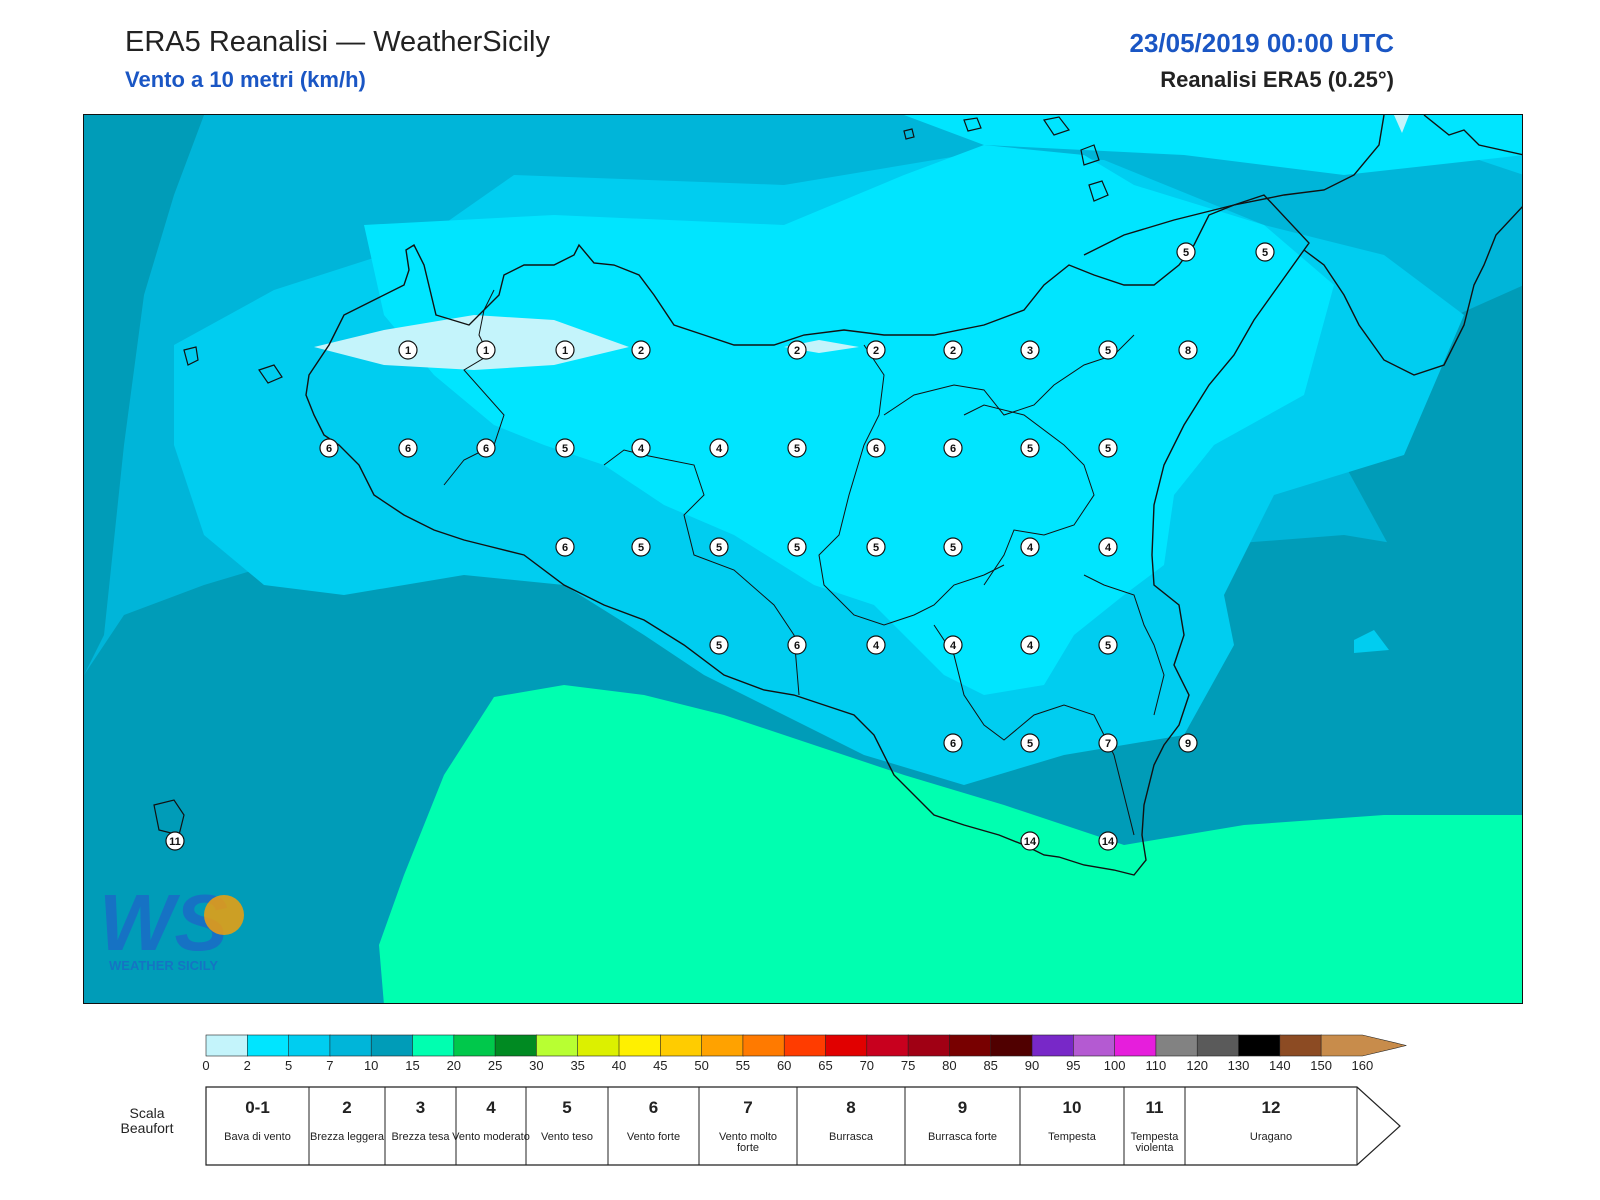 This screenshot has height=1200, width=1600. I want to click on wind-station-value: 3, so click(1030, 351).